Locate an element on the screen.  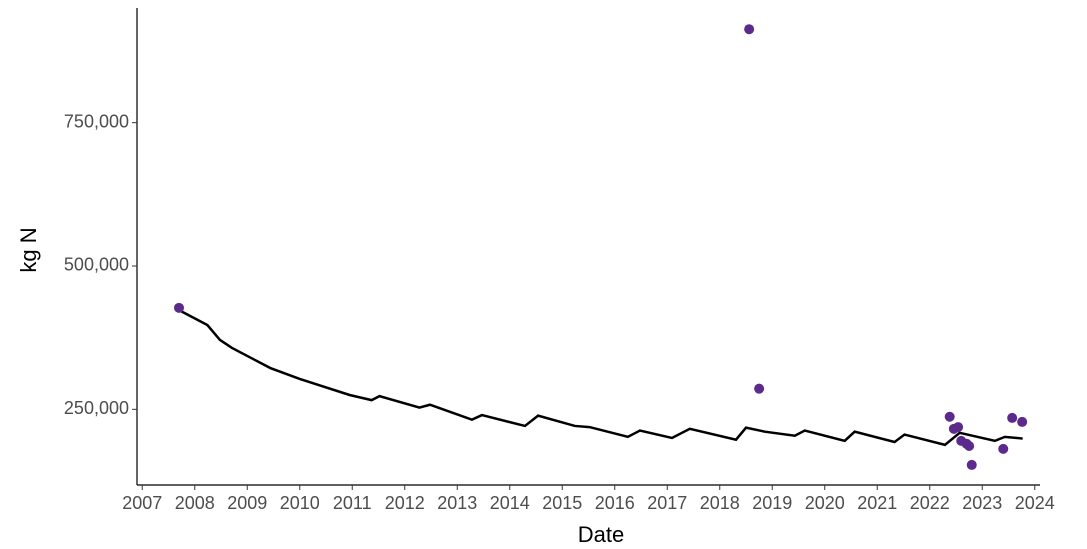
x-tick-label: 2008 is located at coordinates (195, 503).